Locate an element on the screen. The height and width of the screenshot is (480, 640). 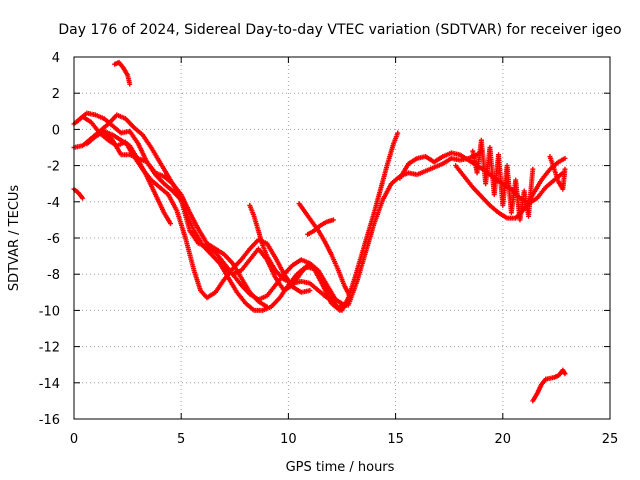
series-s18 is located at coordinates (549, 385).